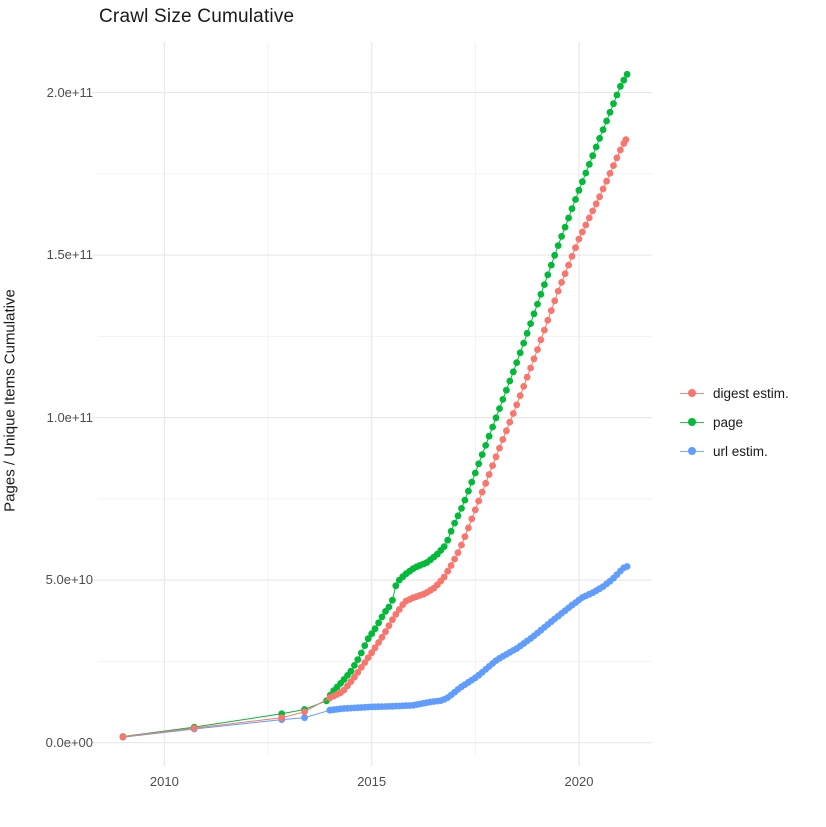 Image resolution: width=826 pixels, height=827 pixels. I want to click on series-line-url-estim, so click(375, 652).